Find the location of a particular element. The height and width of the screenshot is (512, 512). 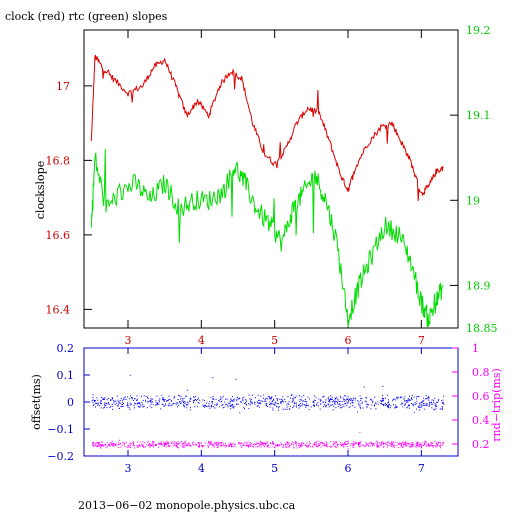

top-right-y-tick-label: 18.9 is located at coordinates (478, 285).